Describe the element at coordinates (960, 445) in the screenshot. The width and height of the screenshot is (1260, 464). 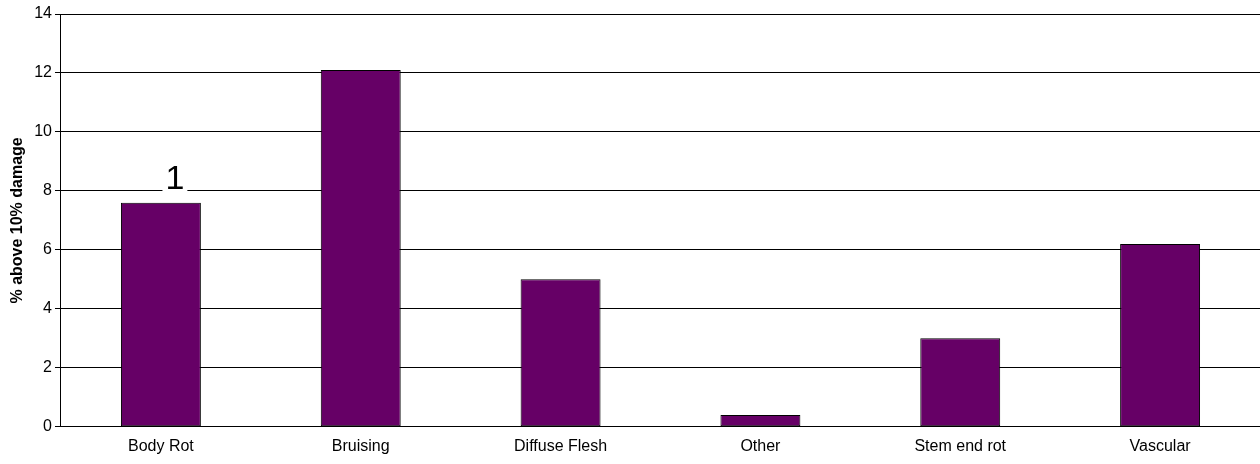
I see `x-tick-label: Stem end rot` at that location.